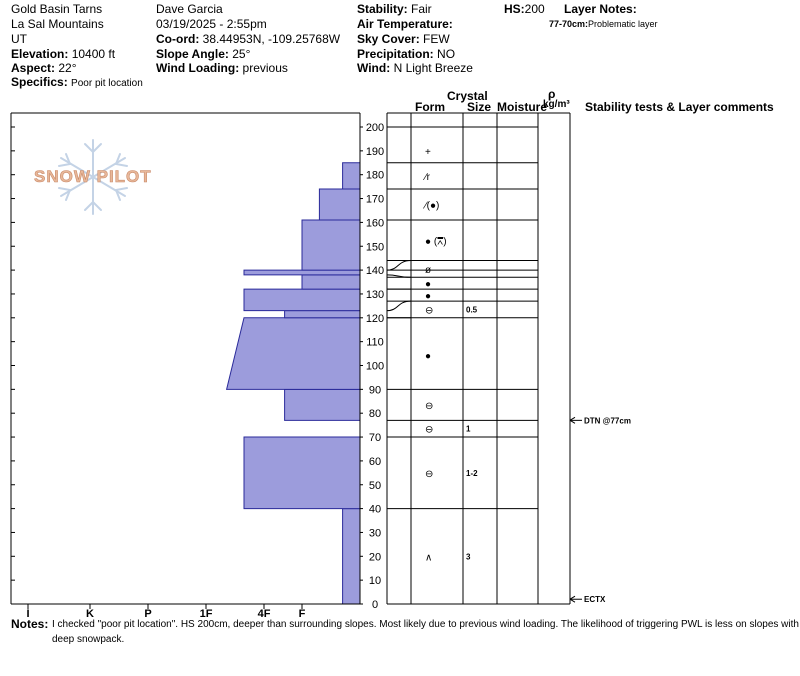  Describe the element at coordinates (77, 83) in the screenshot. I see `specifics-row: Specifics: Poor pit location` at that location.